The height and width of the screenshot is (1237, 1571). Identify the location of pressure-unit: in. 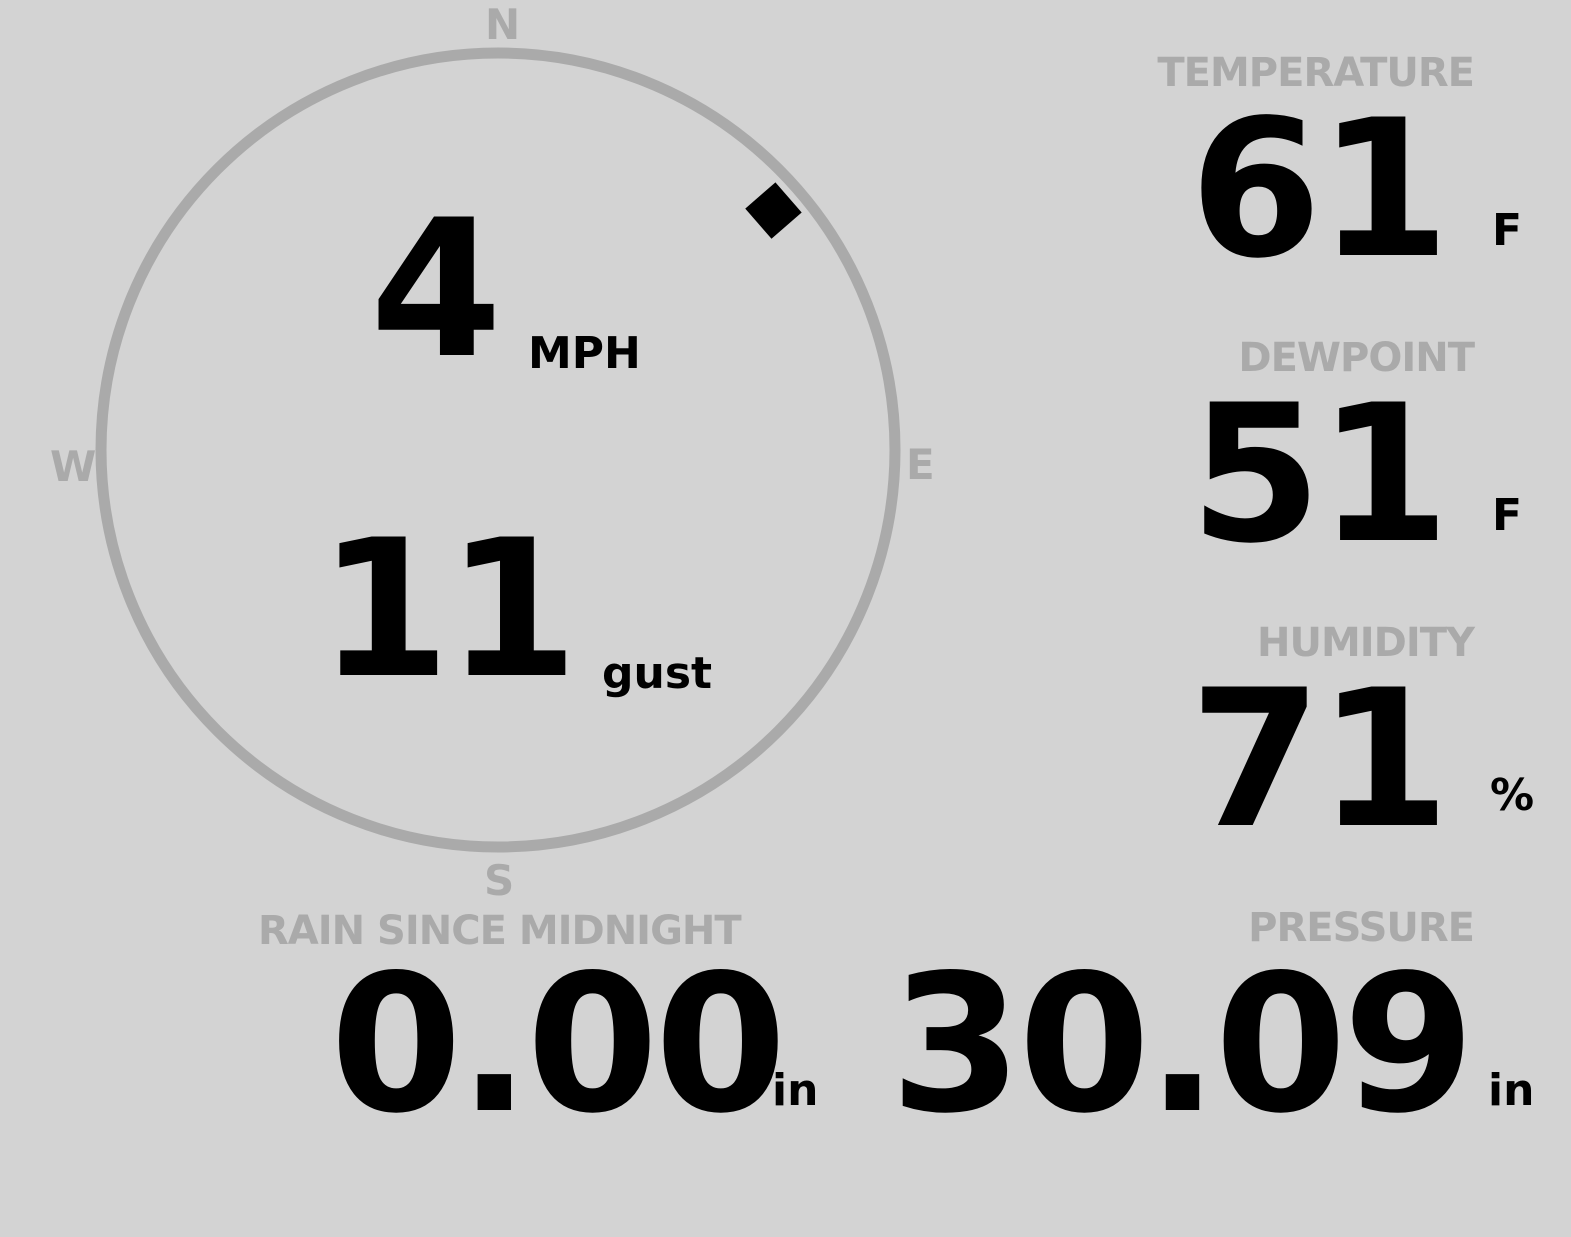
(1511, 1090).